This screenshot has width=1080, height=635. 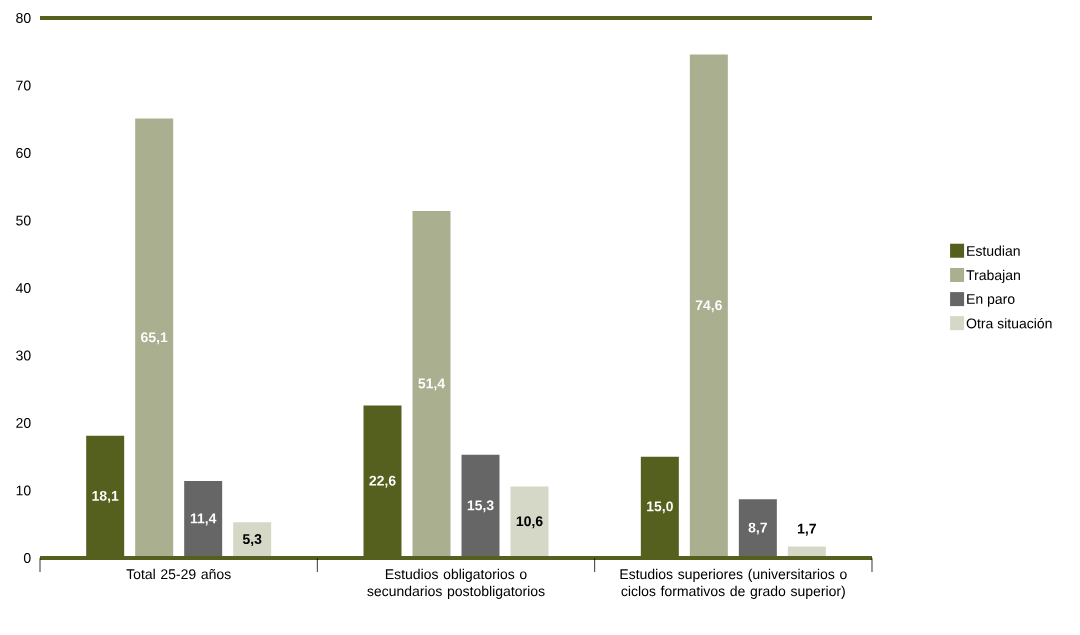 I want to click on x-tick-label: Estudios superiores (universitarios o ciclos formativos de grado superior), so click(x=733, y=583).